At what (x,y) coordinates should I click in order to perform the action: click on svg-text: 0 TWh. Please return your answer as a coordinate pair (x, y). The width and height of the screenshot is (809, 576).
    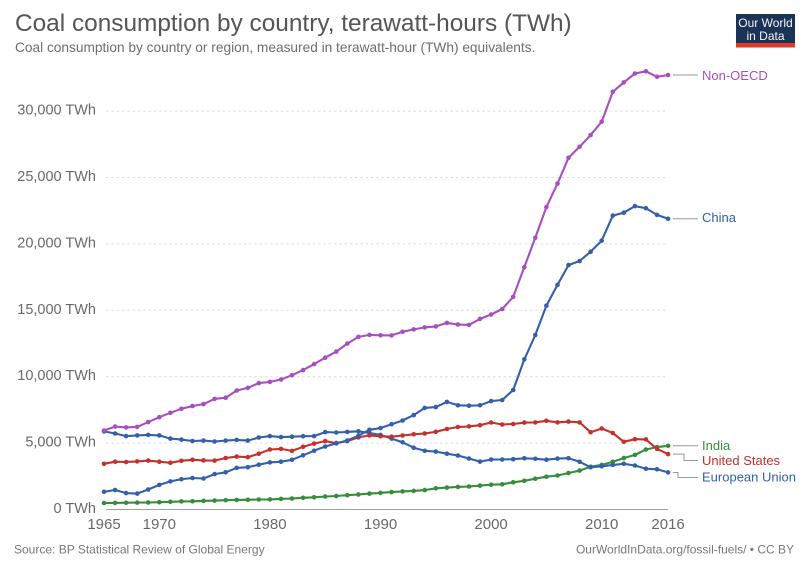
    Looking at the image, I should click on (75, 509).